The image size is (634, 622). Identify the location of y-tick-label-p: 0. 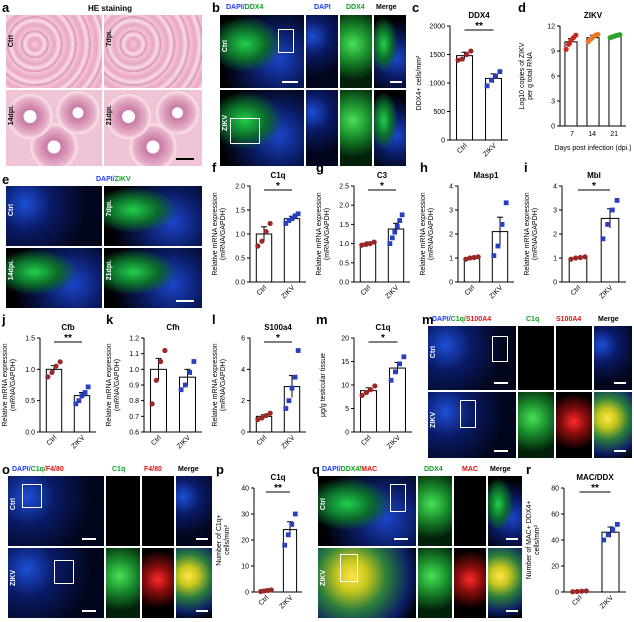
(247, 593).